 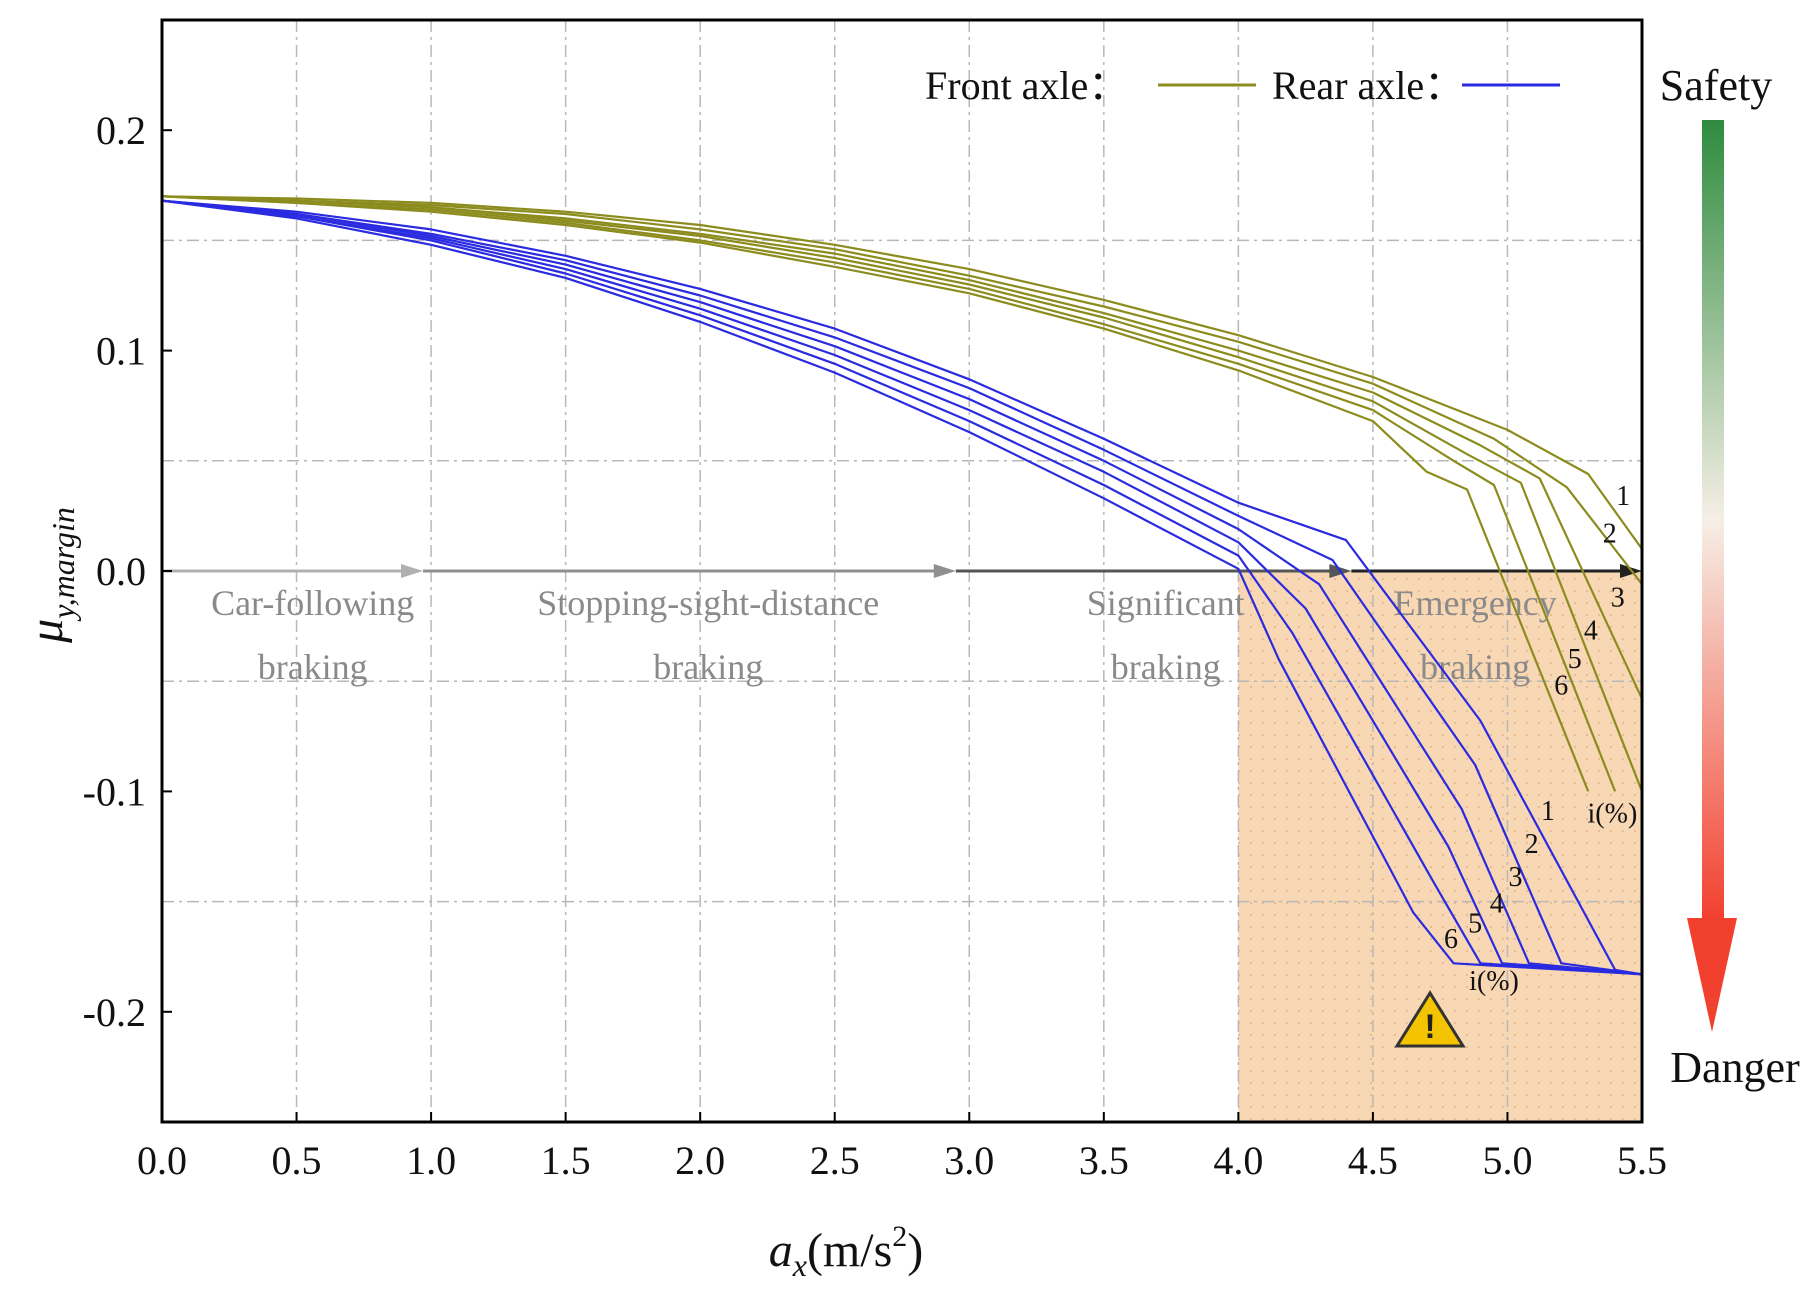 I want to click on x-tick-label: 0.0, so click(x=162, y=1160).